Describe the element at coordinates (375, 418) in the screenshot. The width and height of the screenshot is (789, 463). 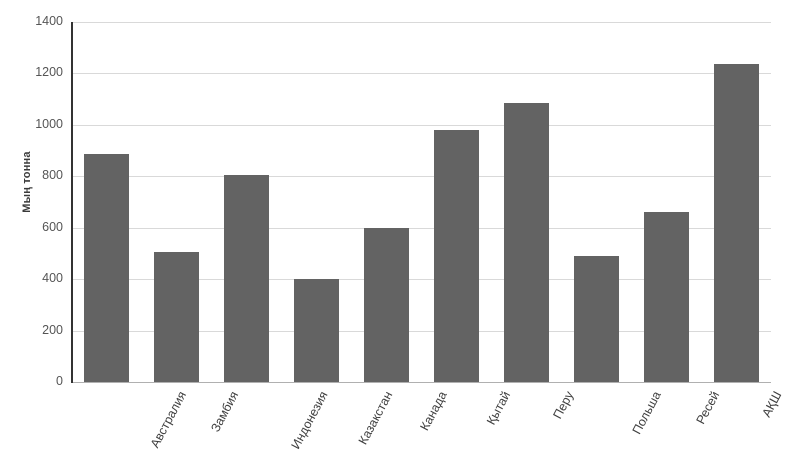
I see `x-axis-tick-label: Казакстан` at that location.